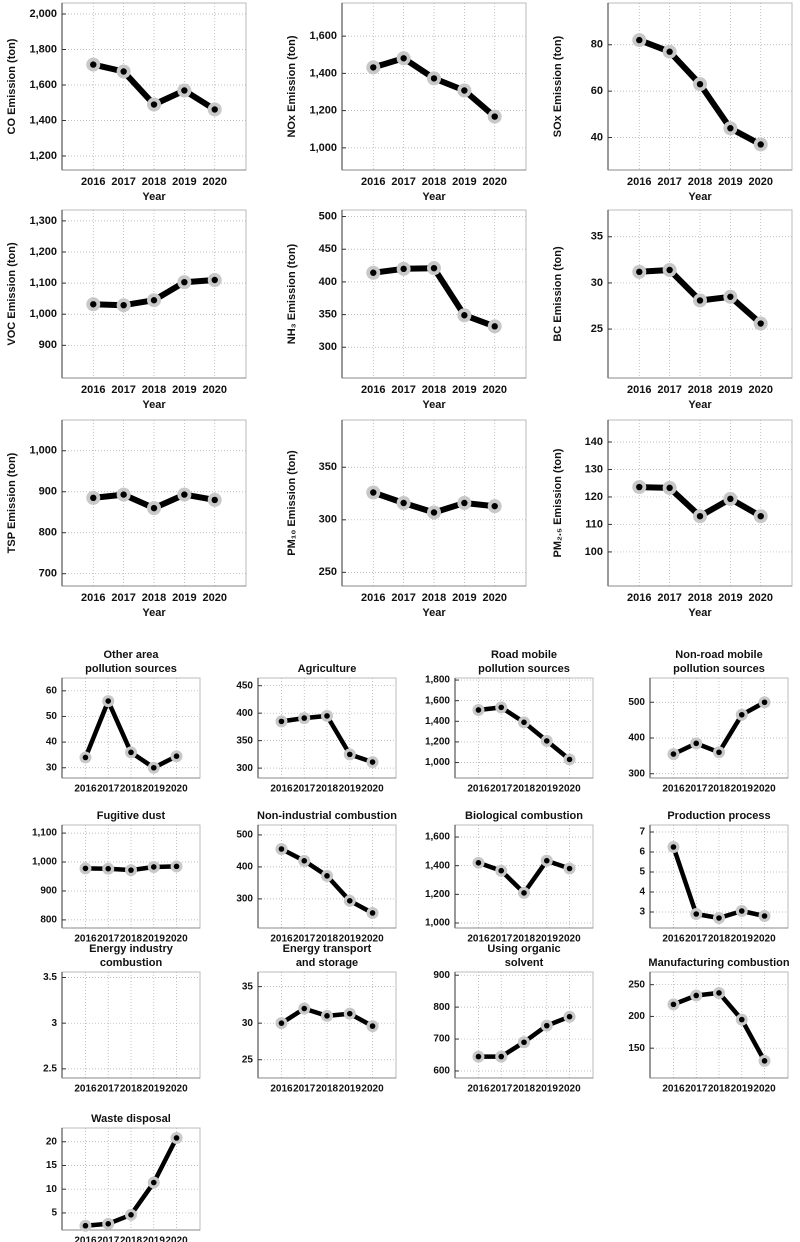  Describe the element at coordinates (437, 837) in the screenshot. I see `y-tick-label: 1,600` at that location.